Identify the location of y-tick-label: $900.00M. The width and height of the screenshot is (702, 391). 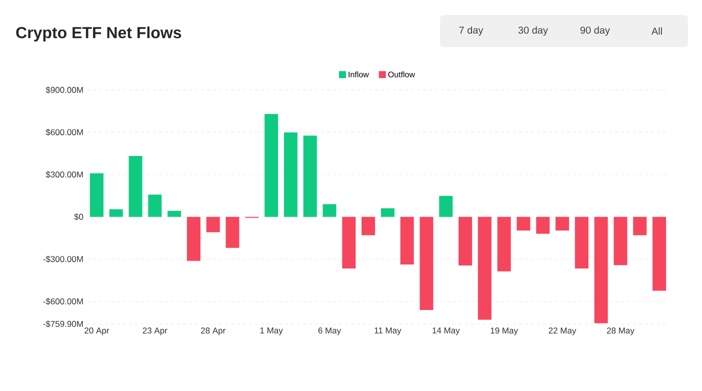
(64, 90).